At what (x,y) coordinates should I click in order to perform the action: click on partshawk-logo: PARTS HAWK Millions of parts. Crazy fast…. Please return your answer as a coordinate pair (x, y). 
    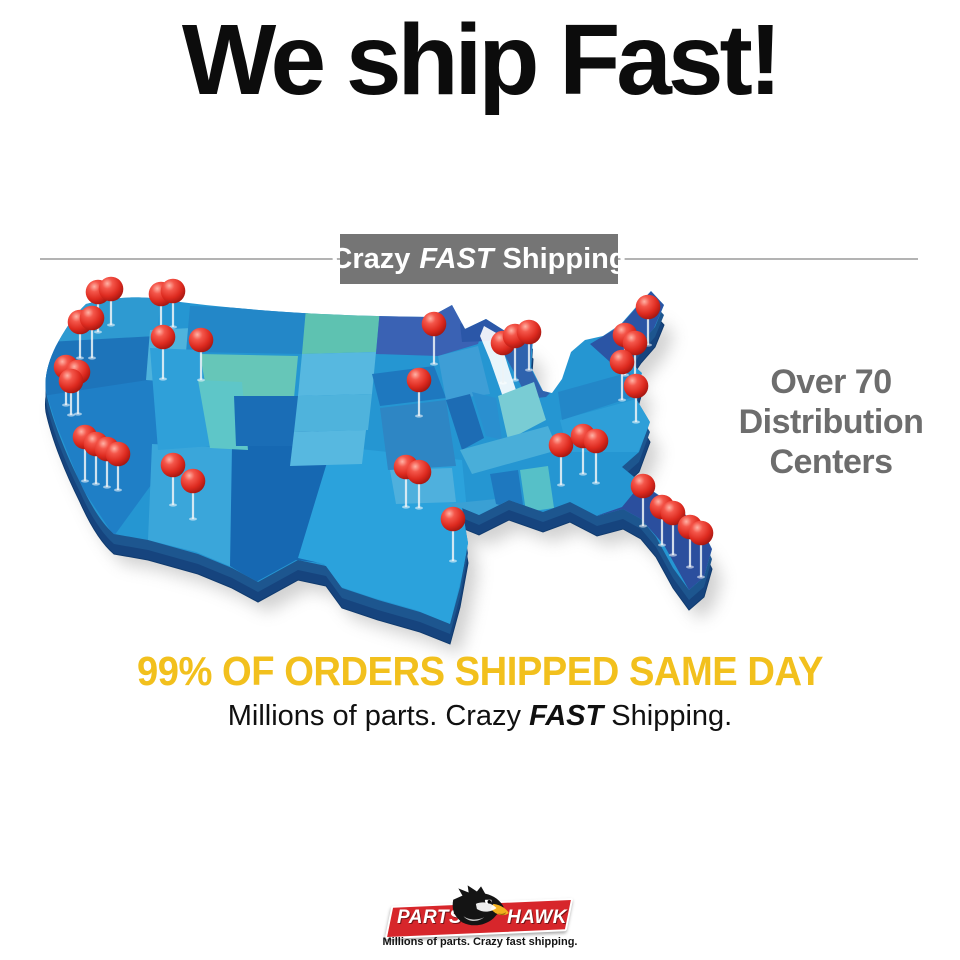
    Looking at the image, I should click on (480, 919).